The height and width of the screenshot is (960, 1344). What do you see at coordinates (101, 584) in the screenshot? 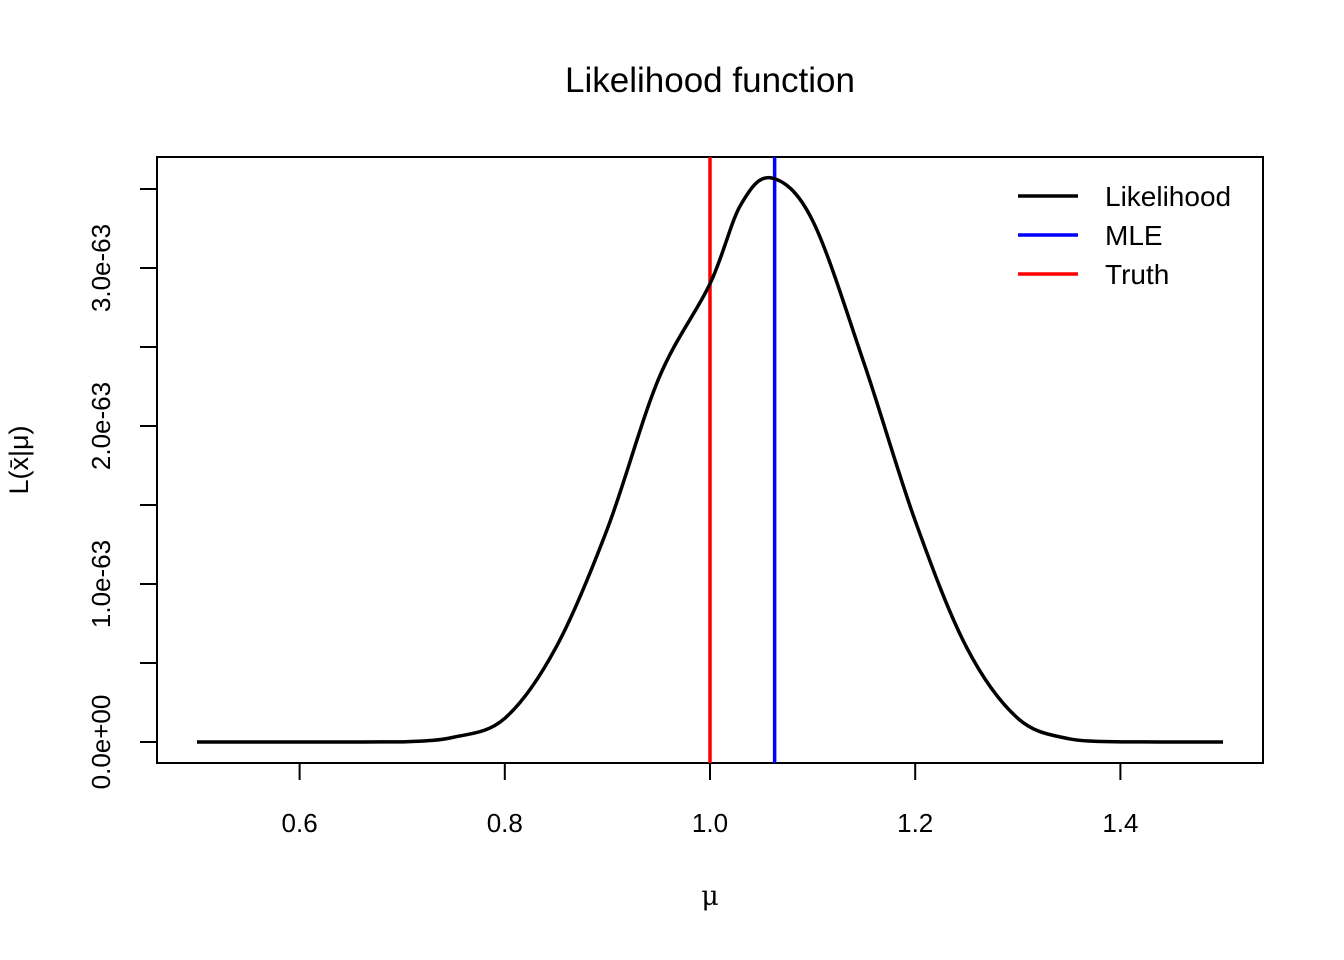
I see `y-tick-label: 1.0e-63` at bounding box center [101, 584].